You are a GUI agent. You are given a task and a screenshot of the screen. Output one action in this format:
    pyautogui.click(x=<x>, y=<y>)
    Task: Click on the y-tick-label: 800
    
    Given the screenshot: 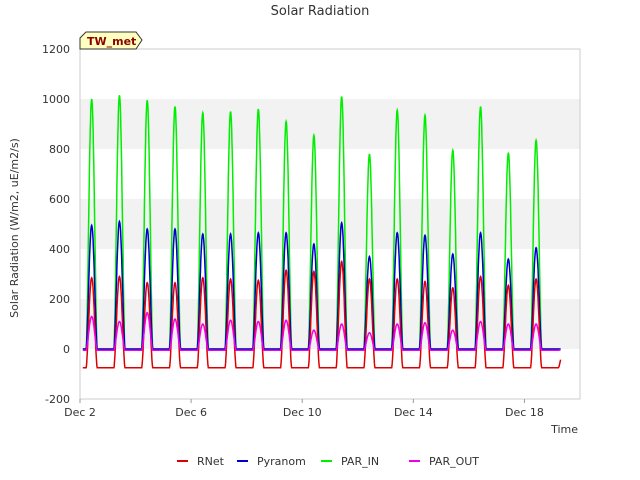 What is the action you would take?
    pyautogui.click(x=59, y=149)
    